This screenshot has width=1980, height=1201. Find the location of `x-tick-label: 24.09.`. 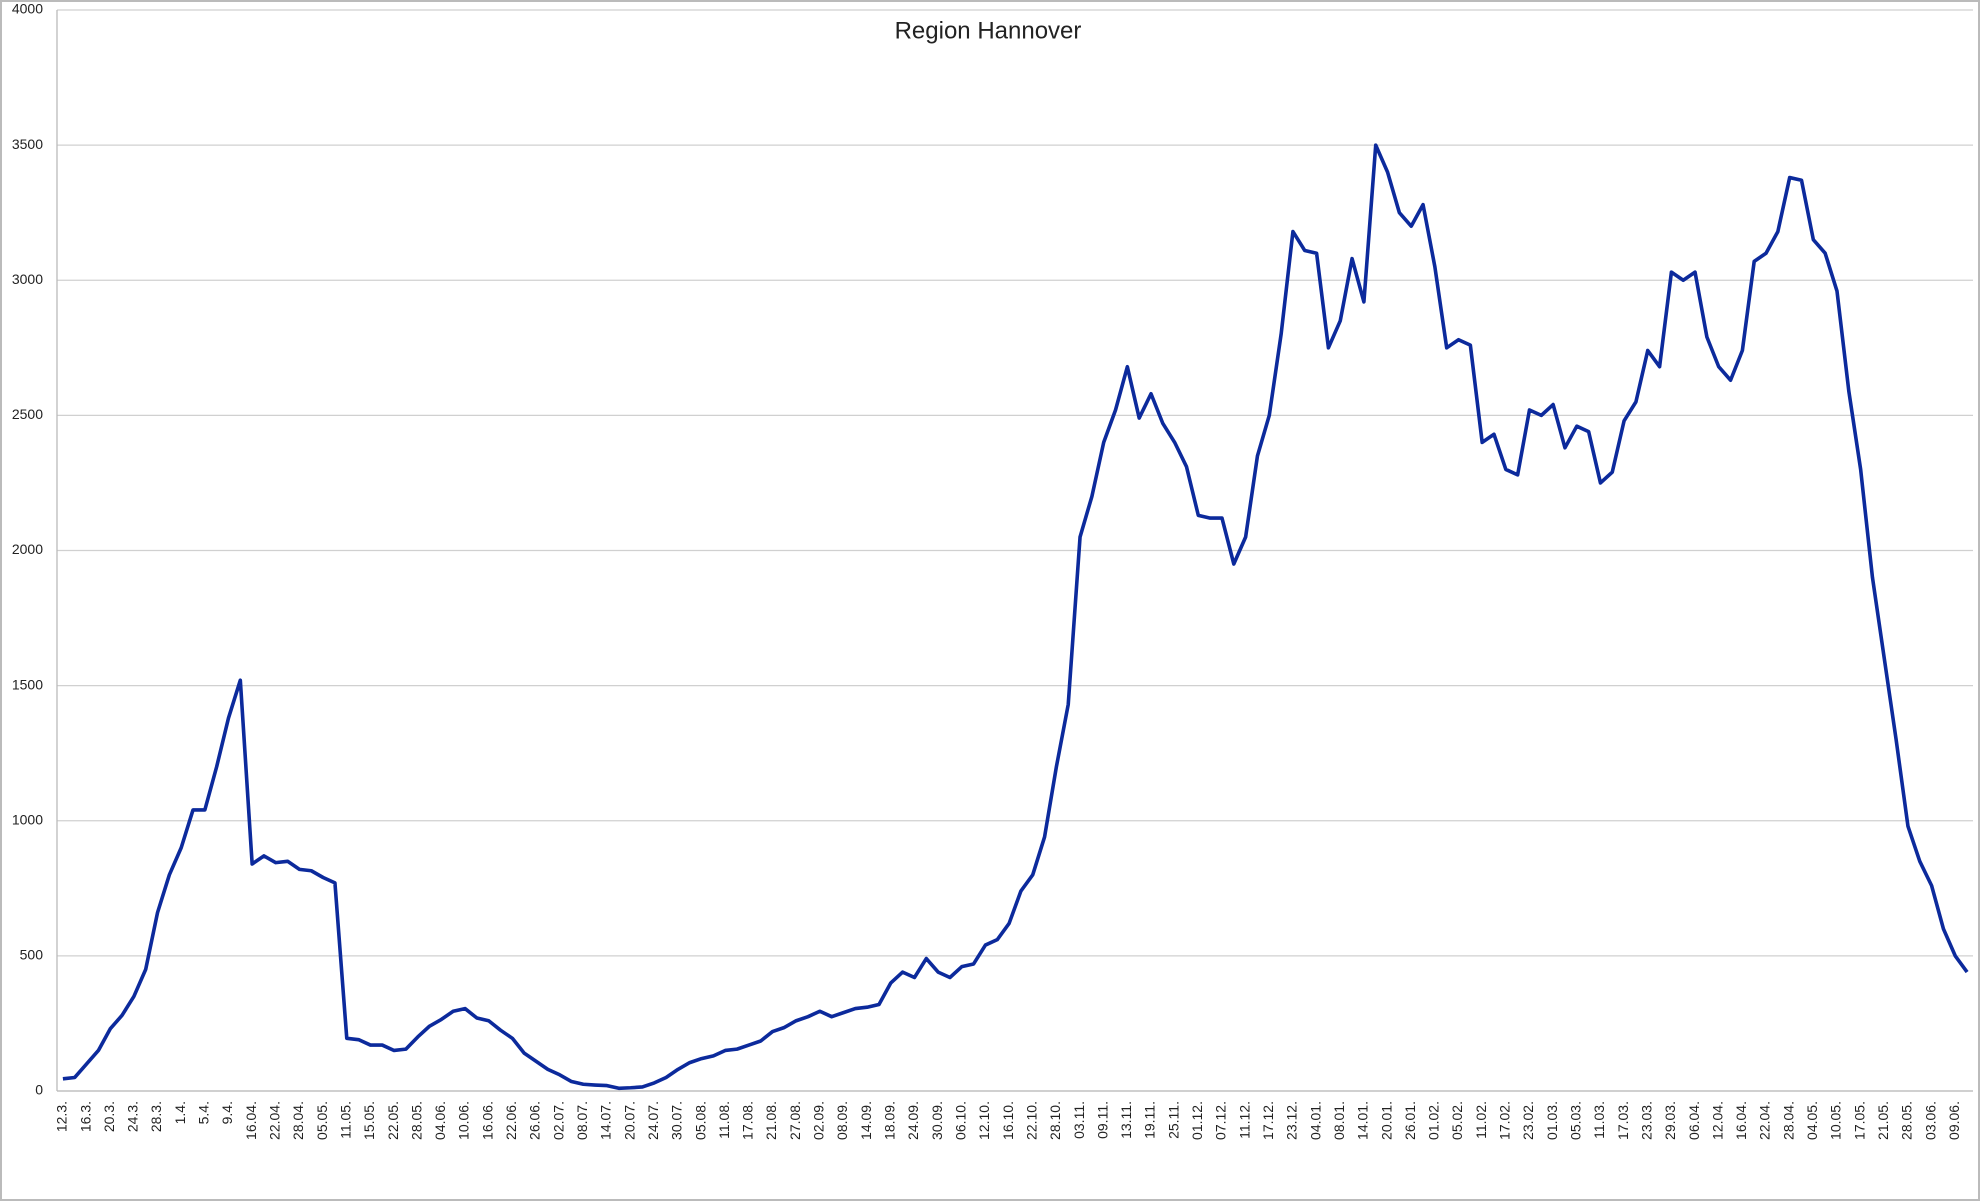

x-tick-label: 24.09. is located at coordinates (913, 1120).